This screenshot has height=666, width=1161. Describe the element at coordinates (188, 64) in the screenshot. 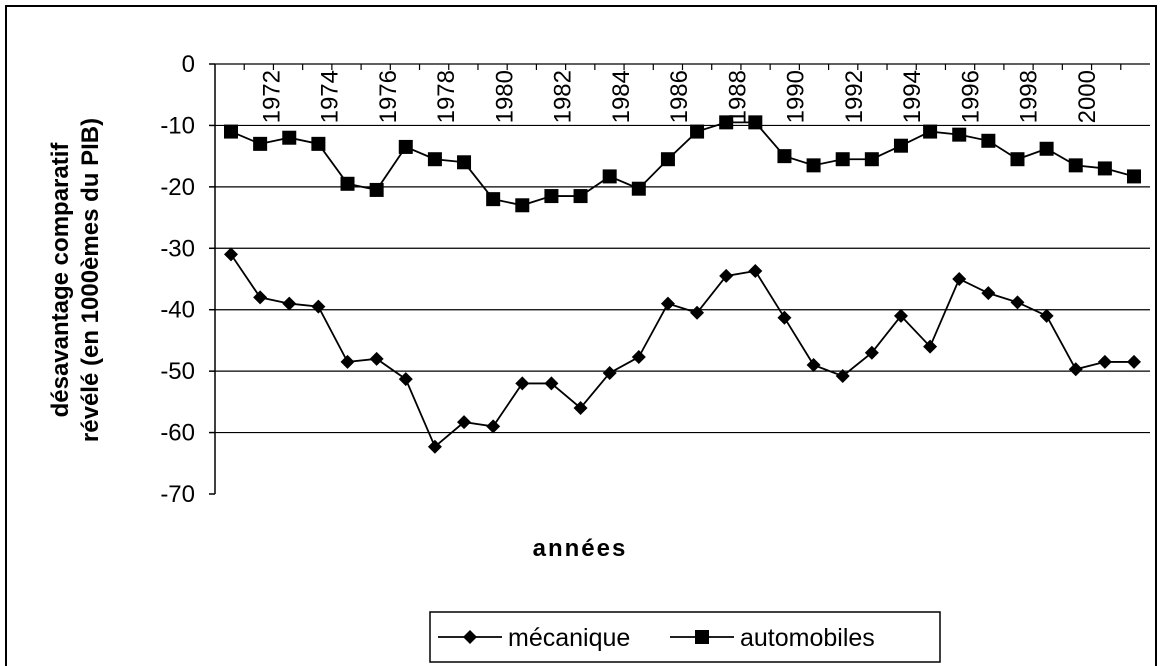

I see `y-tick-label: 0` at that location.